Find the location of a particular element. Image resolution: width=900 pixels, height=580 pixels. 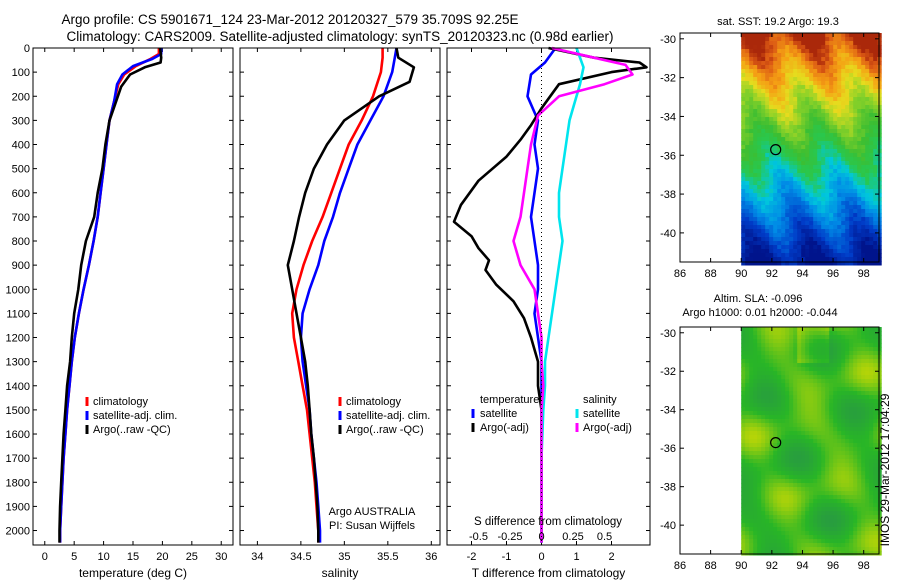

x-tick-label: 0 is located at coordinates (541, 557).